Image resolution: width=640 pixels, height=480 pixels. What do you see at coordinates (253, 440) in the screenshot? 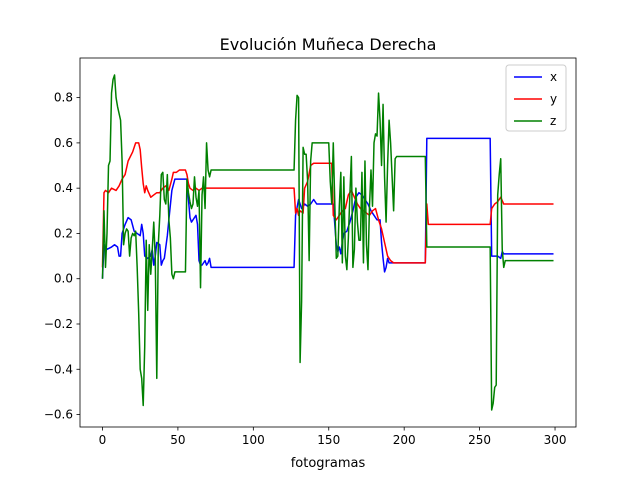
I see `x-tick-label: 100` at bounding box center [253, 440].